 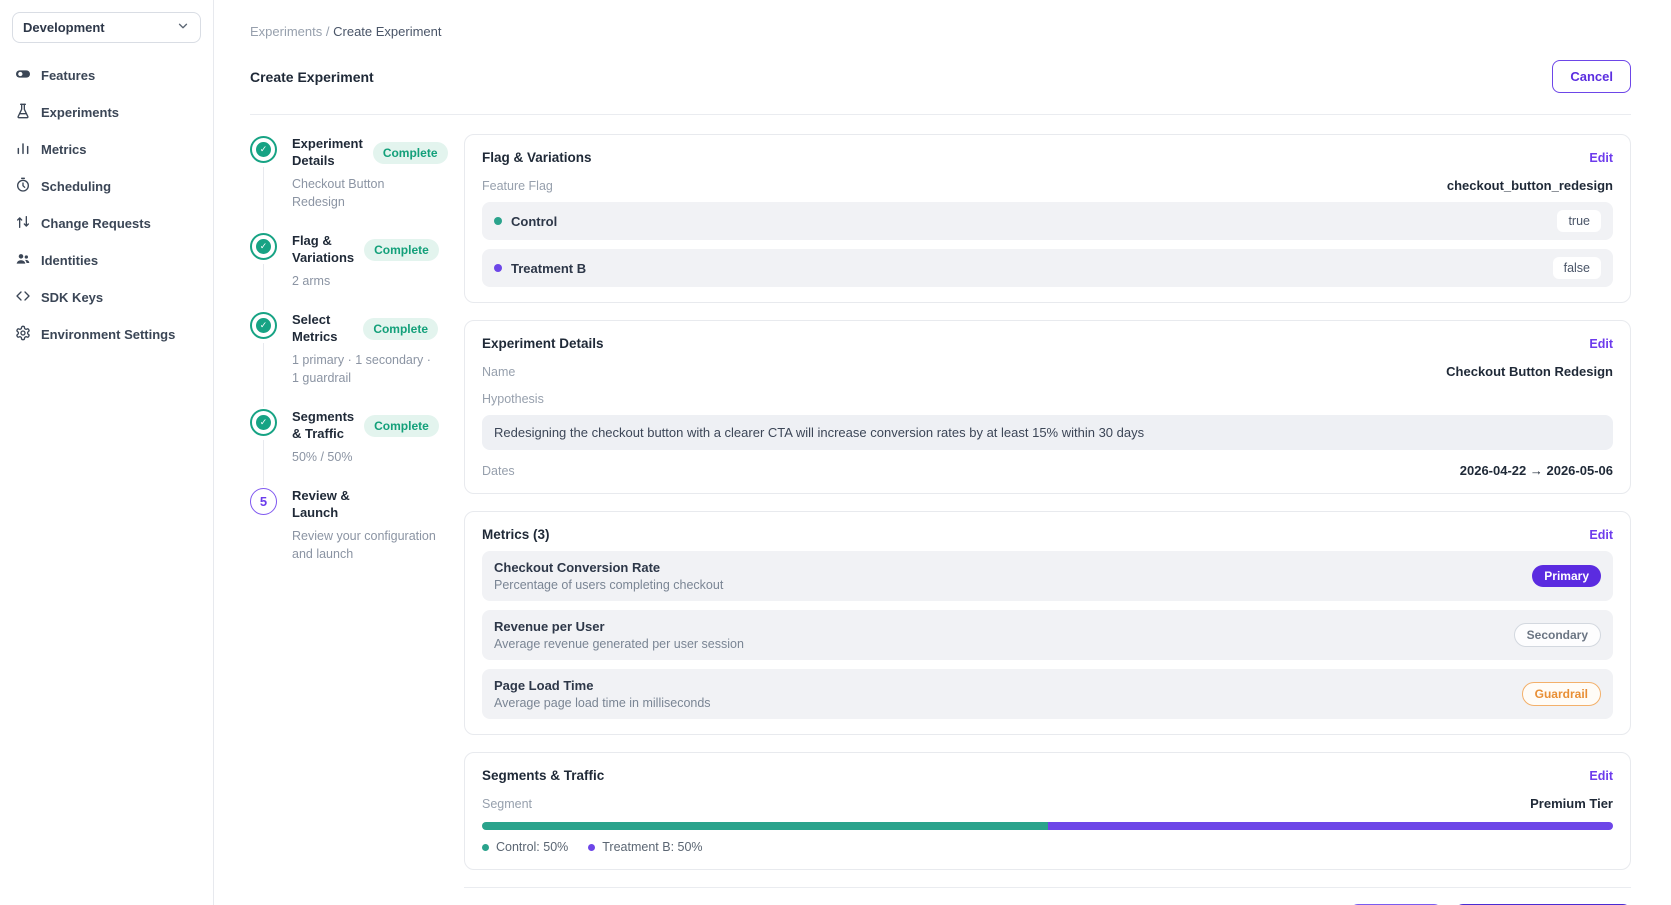 What do you see at coordinates (23, 223) in the screenshot?
I see `git-pull-request-icon` at bounding box center [23, 223].